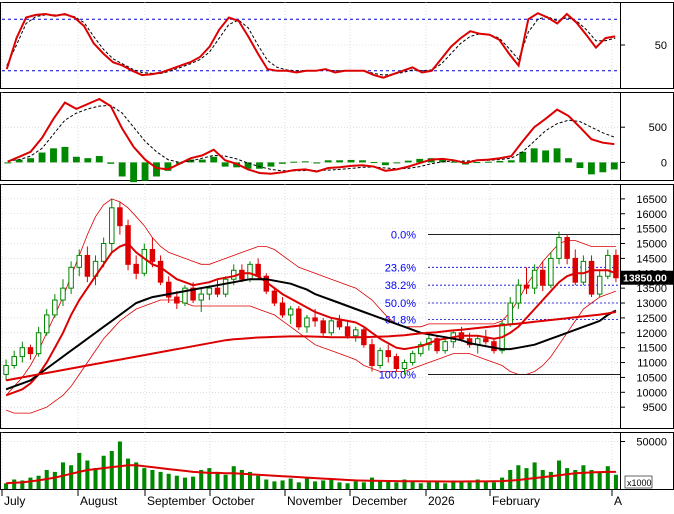 The image size is (674, 514). What do you see at coordinates (647, 277) in the screenshot?
I see `last-price-tag` at bounding box center [647, 277].